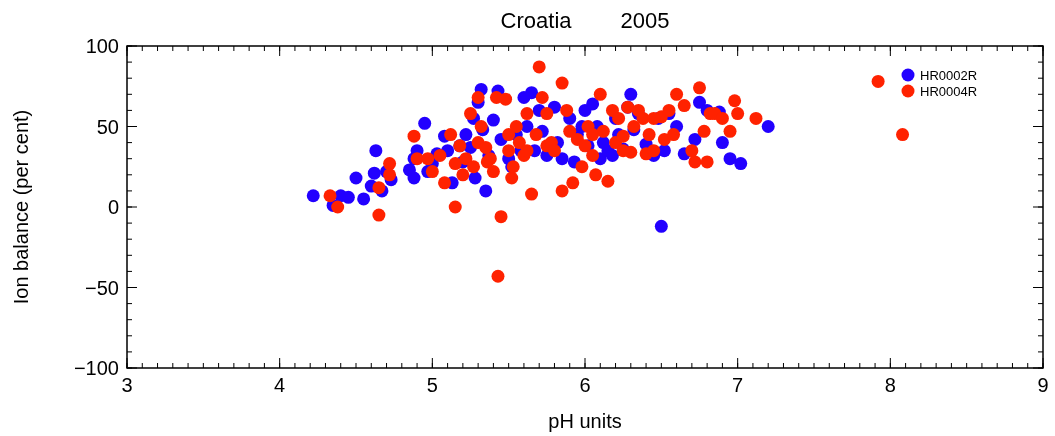 The height and width of the screenshot is (436, 1055). I want to click on x-tick-label: 4, so click(280, 385).